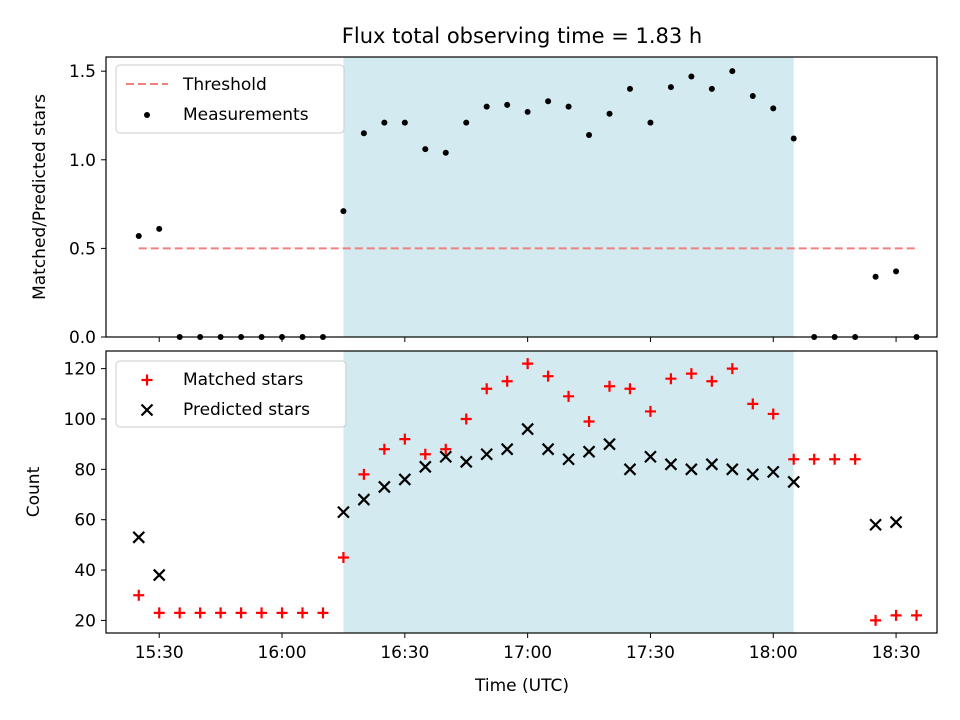 The height and width of the screenshot is (720, 960). Describe the element at coordinates (282, 653) in the screenshot. I see `x-tick-label: 16:00` at that location.